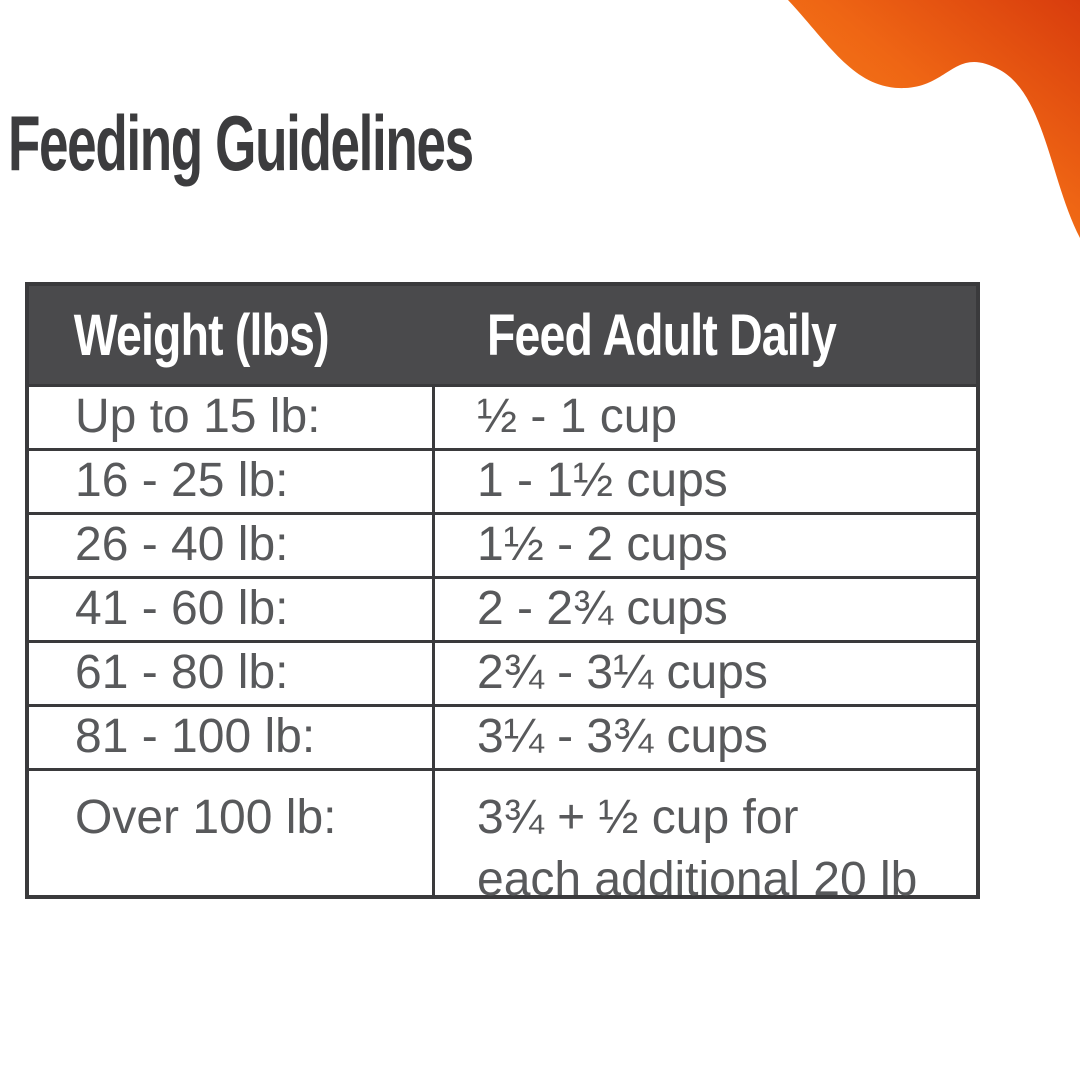 Image resolution: width=1080 pixels, height=1080 pixels. What do you see at coordinates (577, 417) in the screenshot?
I see `cell-amount: ½ - 1 cup` at bounding box center [577, 417].